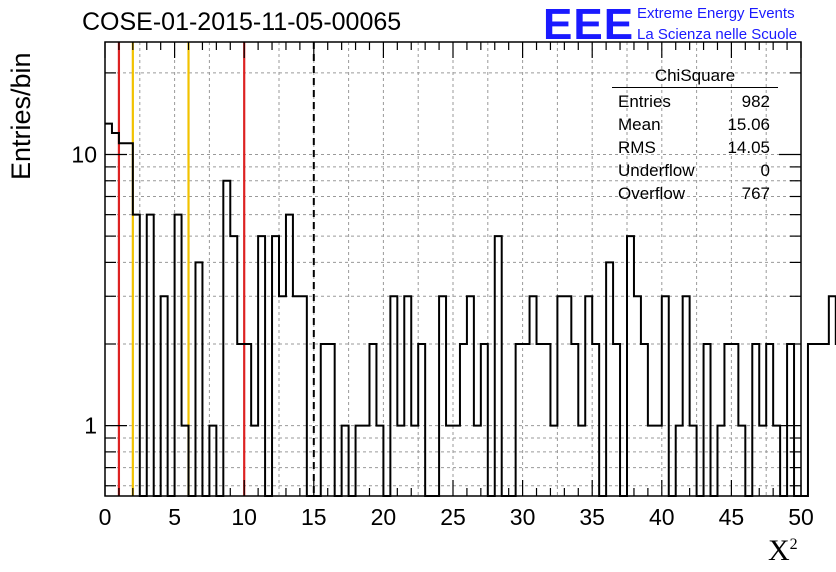 Image resolution: width=836 pixels, height=572 pixels. I want to click on x-tick-label: 50, so click(801, 517).